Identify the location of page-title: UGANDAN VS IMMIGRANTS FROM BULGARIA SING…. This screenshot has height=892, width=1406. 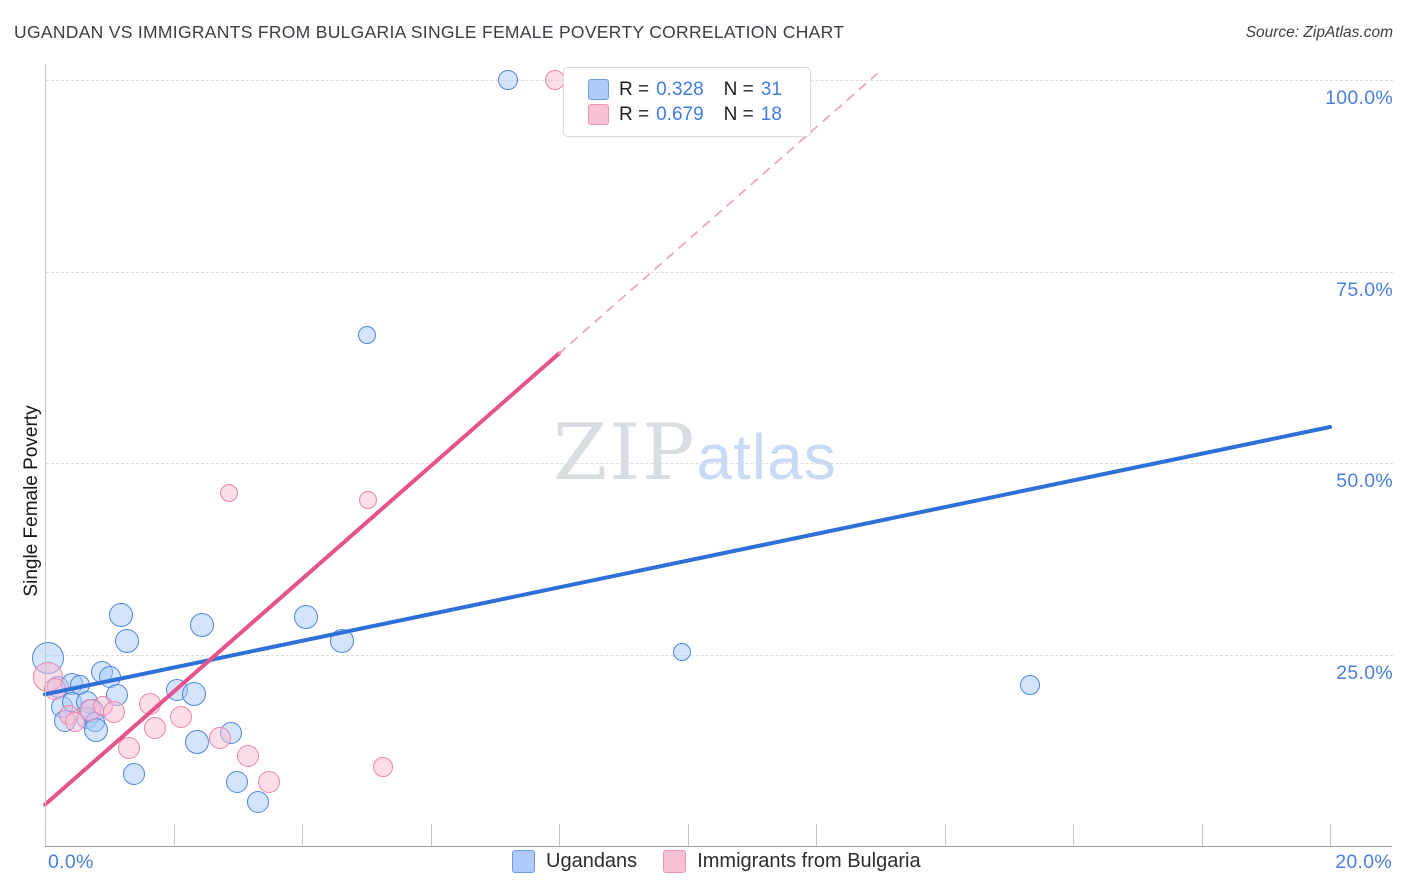
(429, 32).